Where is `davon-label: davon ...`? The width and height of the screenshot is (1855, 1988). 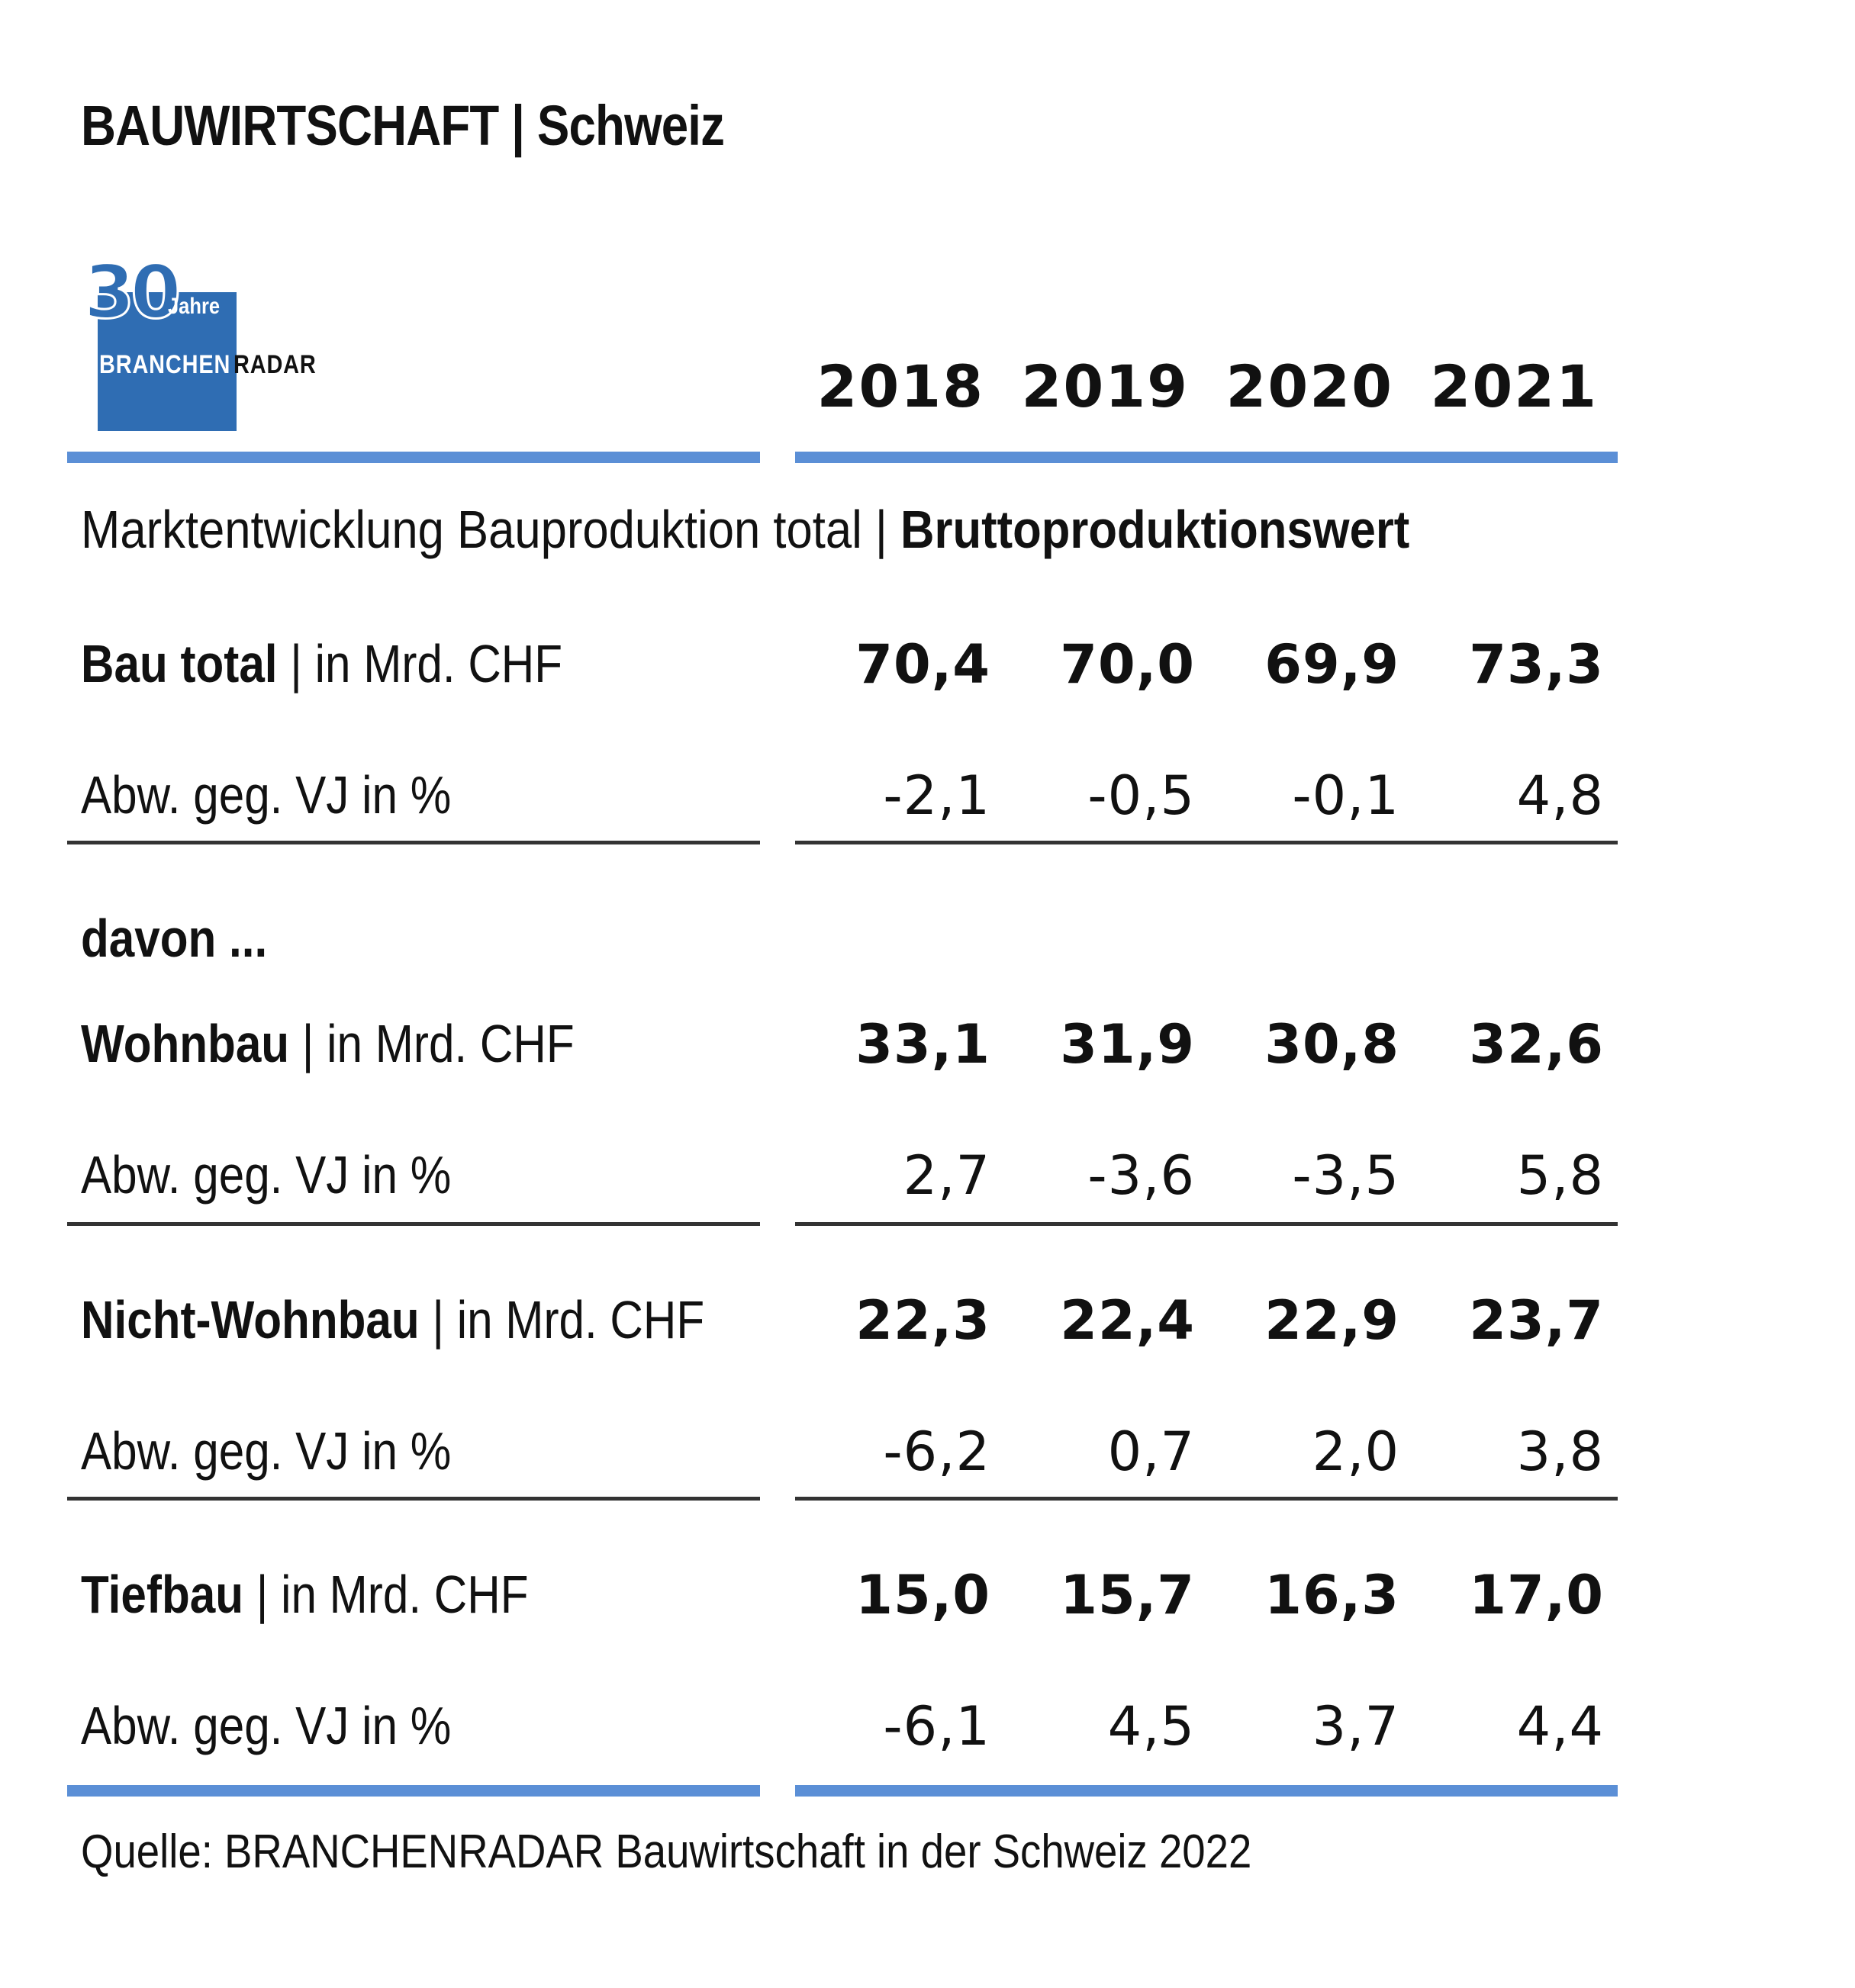 davon-label: davon ... is located at coordinates (174, 939).